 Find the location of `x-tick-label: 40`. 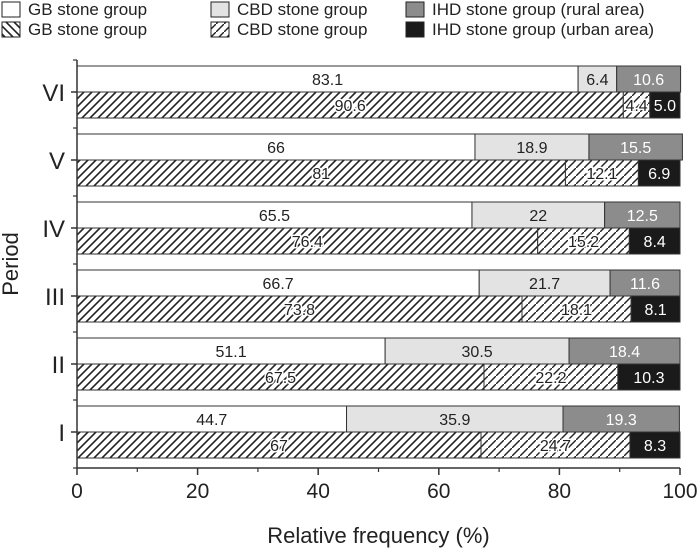

x-tick-label: 40 is located at coordinates (318, 491).